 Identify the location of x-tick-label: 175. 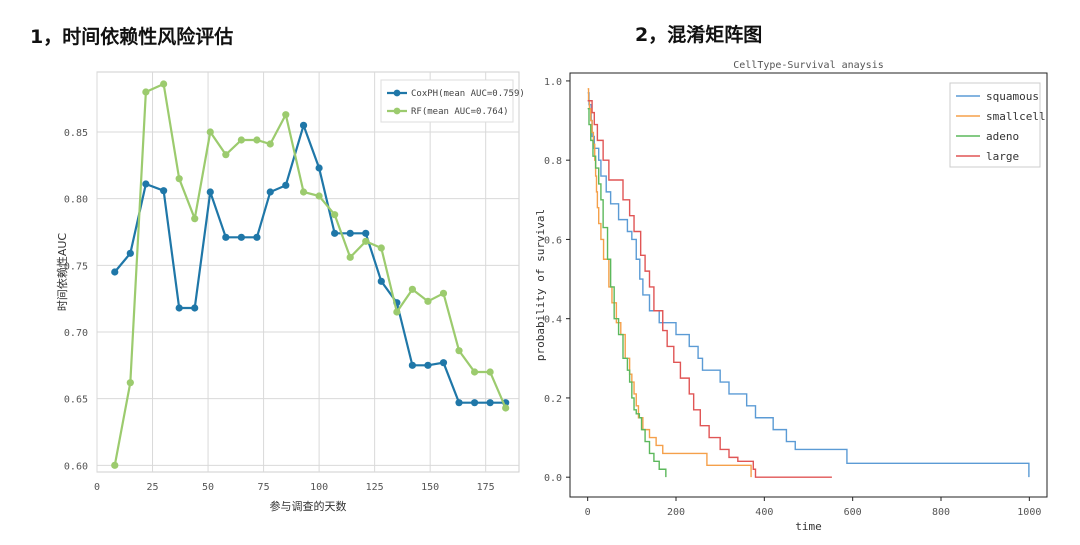
(486, 487).